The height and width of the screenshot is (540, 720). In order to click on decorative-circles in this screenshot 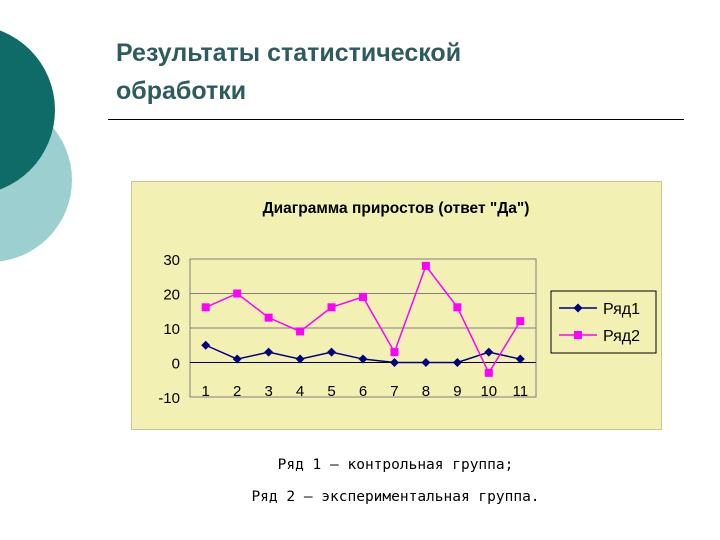, I will do `click(40, 150)`.